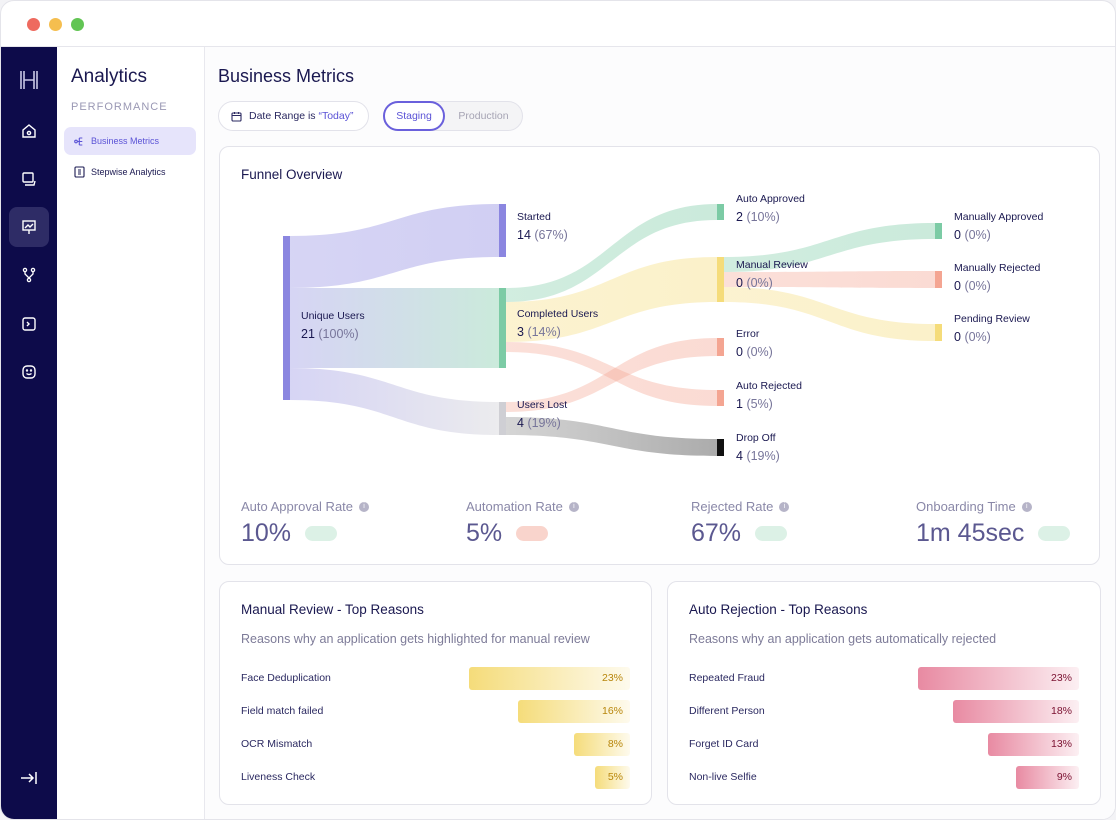 This screenshot has height=820, width=1116. What do you see at coordinates (999, 217) in the screenshot?
I see `node-manapproved-label: Manually Approved` at bounding box center [999, 217].